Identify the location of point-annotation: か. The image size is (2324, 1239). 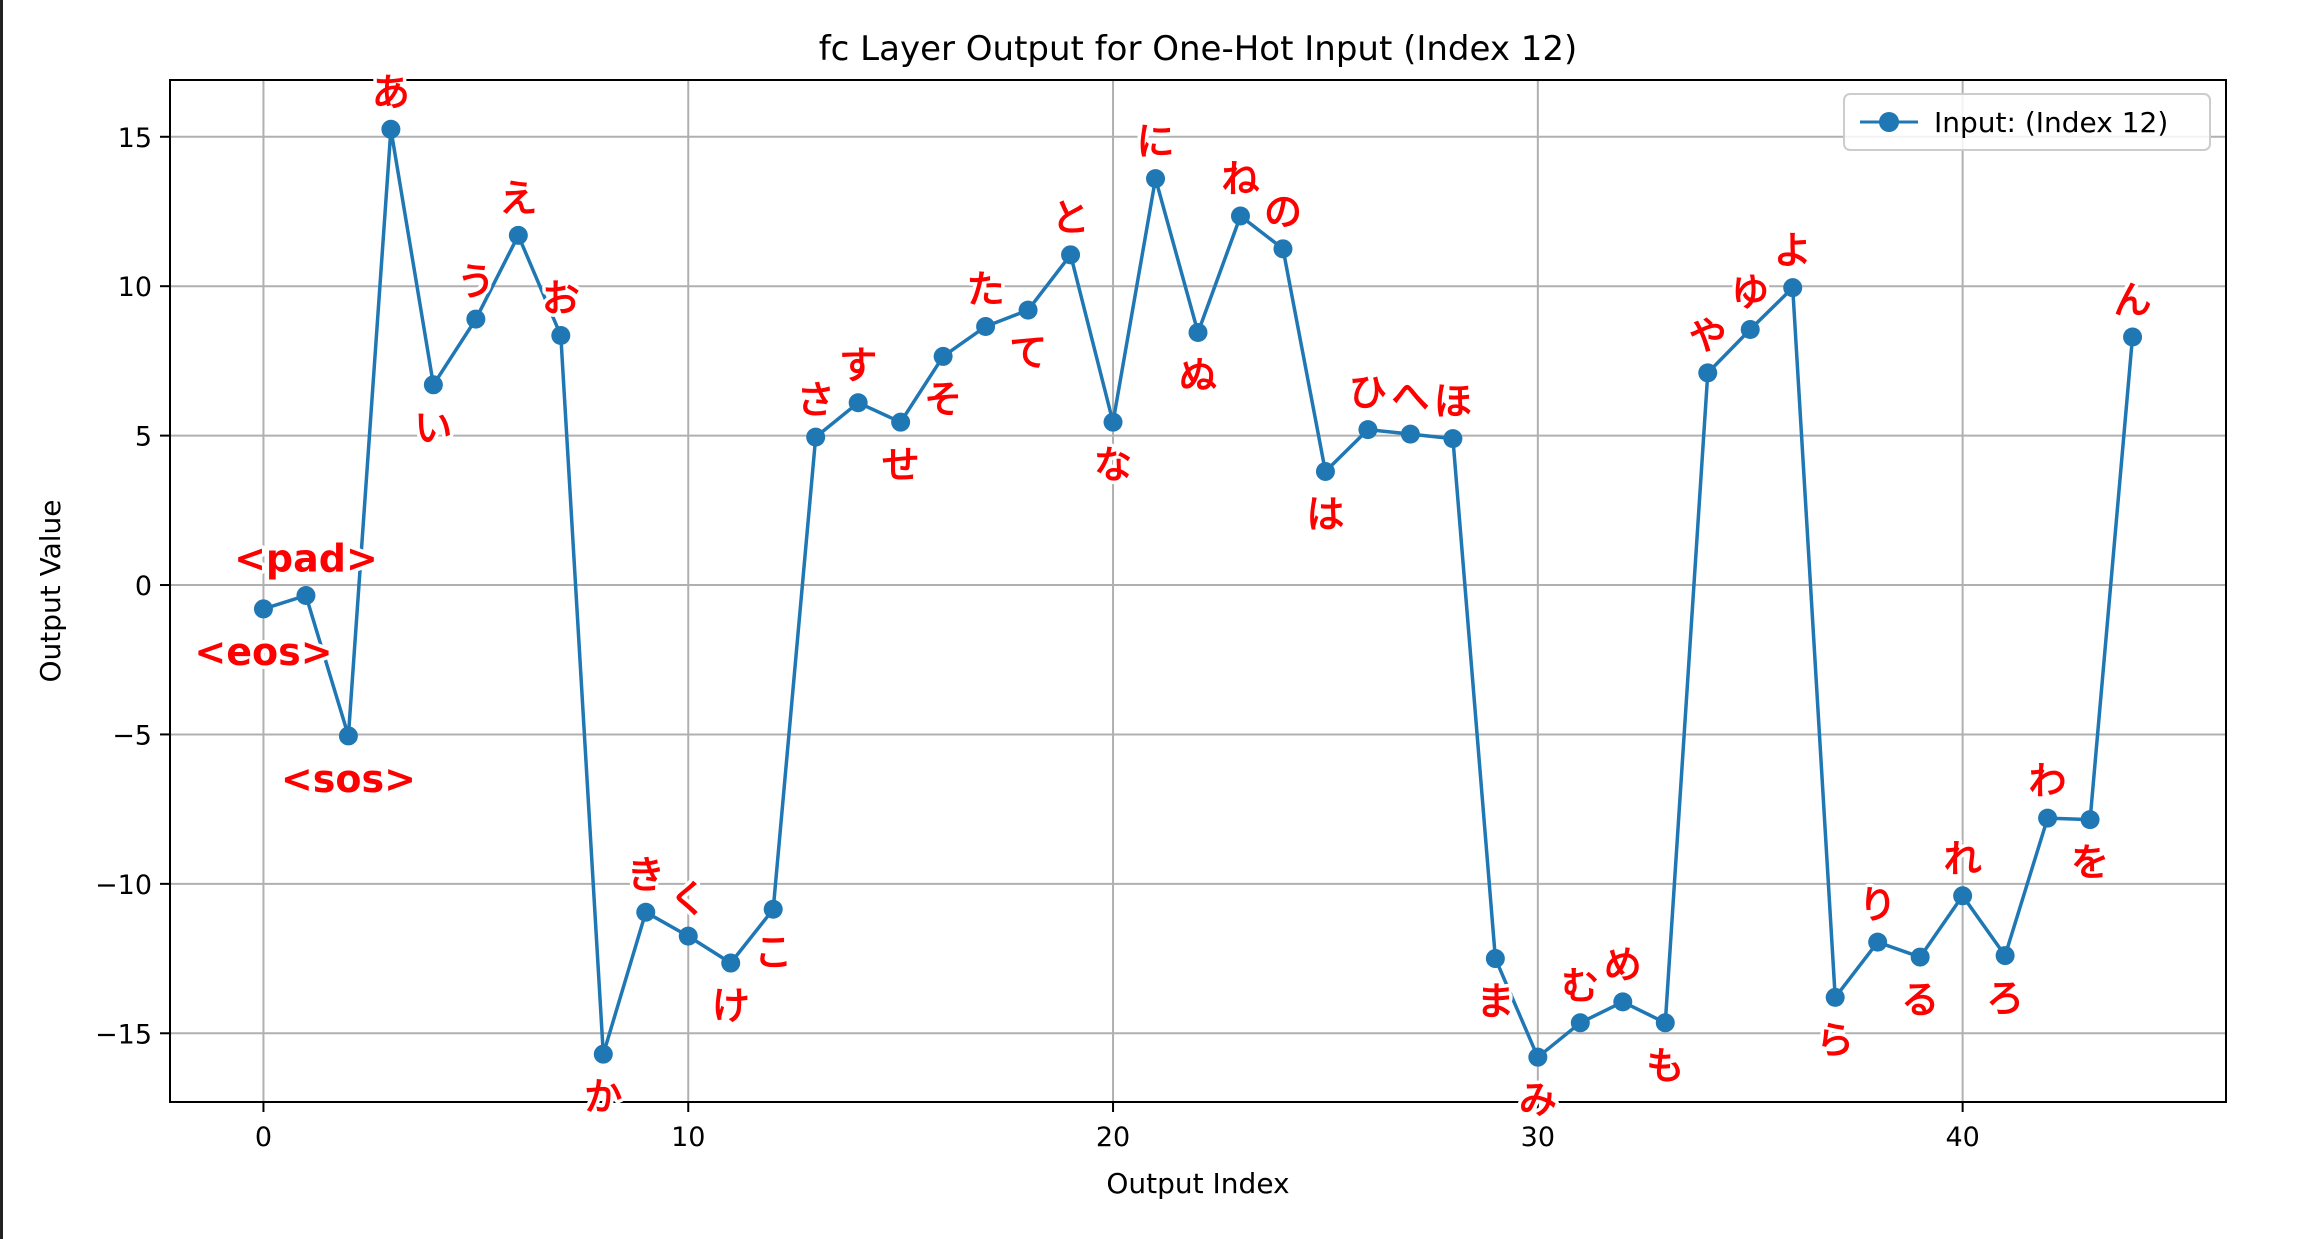
(603, 1097).